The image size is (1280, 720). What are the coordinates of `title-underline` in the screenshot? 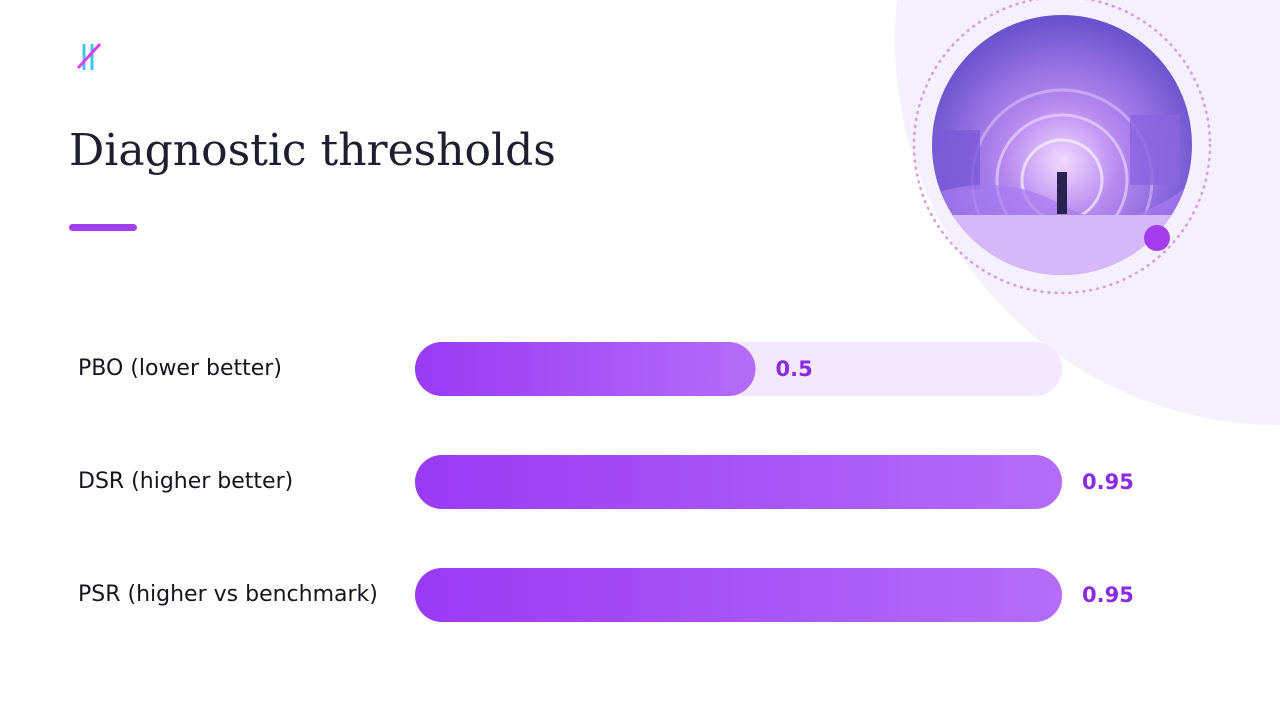 It's located at (103, 227).